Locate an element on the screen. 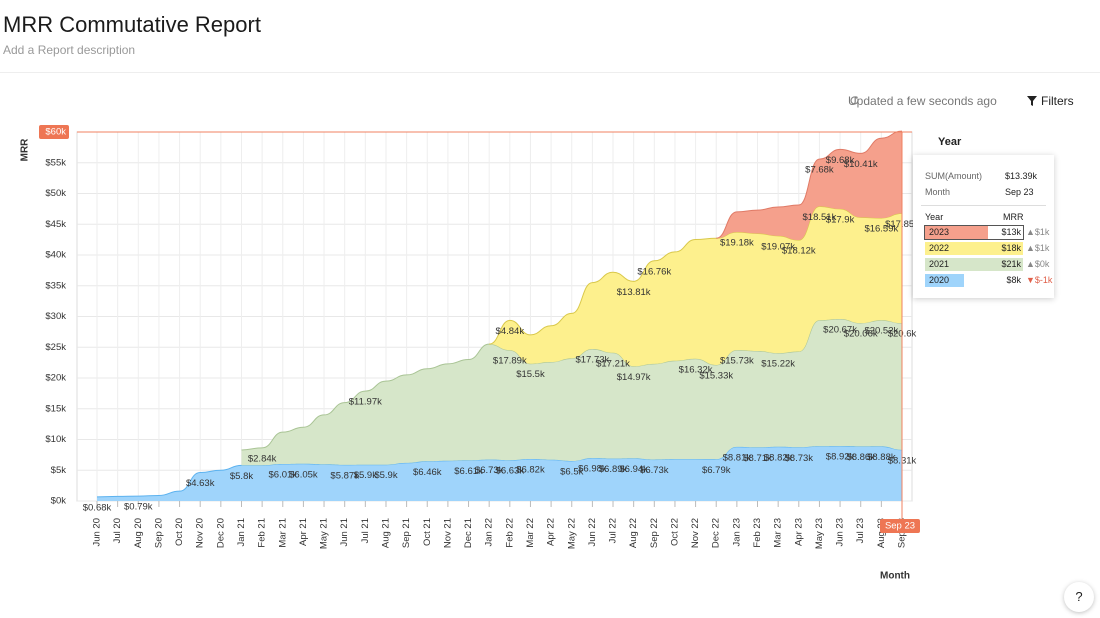 The width and height of the screenshot is (1100, 618). tooltip-row: 2020 $8k ▼$-1k is located at coordinates (988, 280).